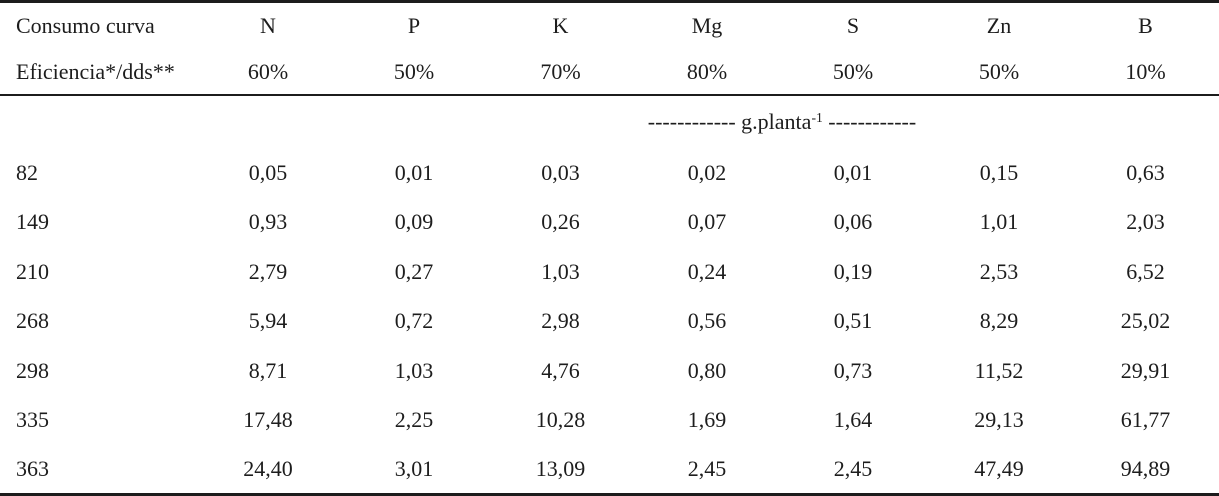 The width and height of the screenshot is (1219, 496). I want to click on row-label-dds: 210, so click(32, 271).